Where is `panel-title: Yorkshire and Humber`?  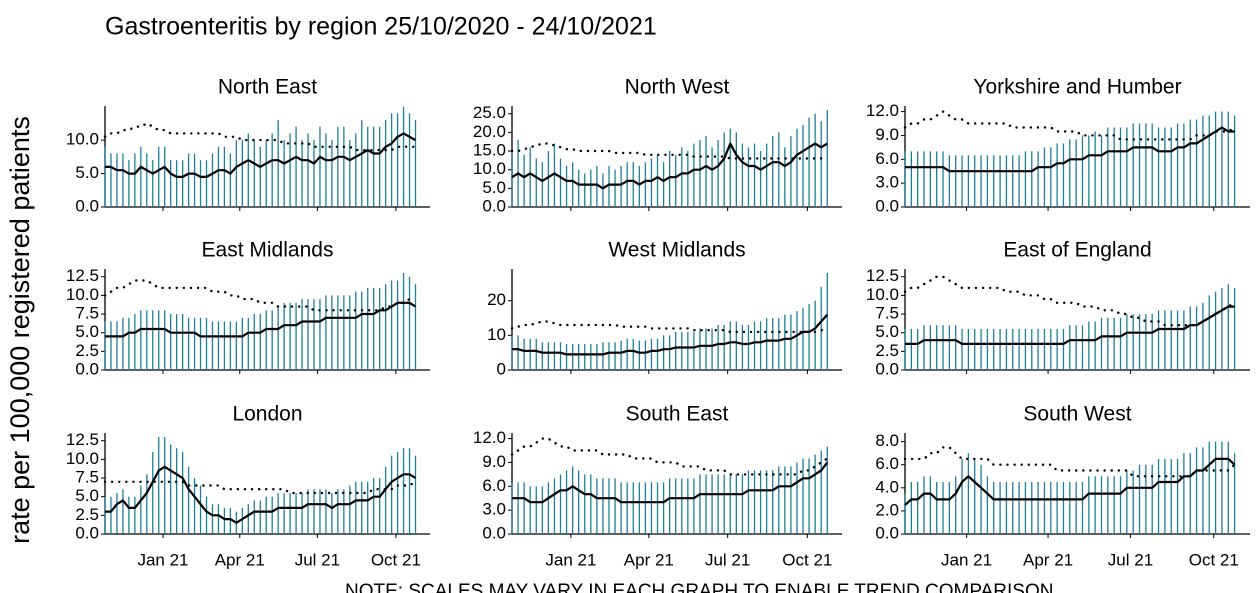 panel-title: Yorkshire and Humber is located at coordinates (1077, 87).